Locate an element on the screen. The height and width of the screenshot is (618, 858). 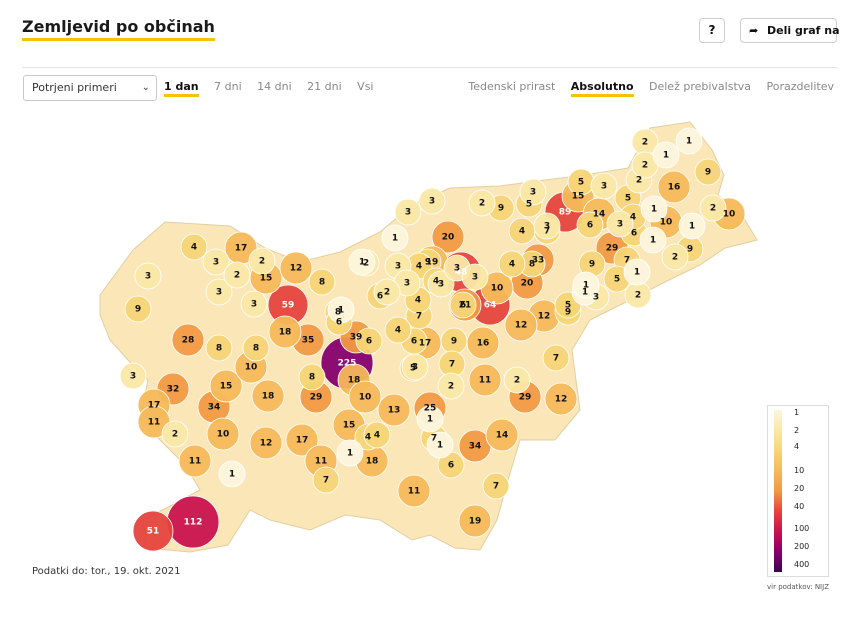
tab-period-all: Vsi is located at coordinates (365, 86).